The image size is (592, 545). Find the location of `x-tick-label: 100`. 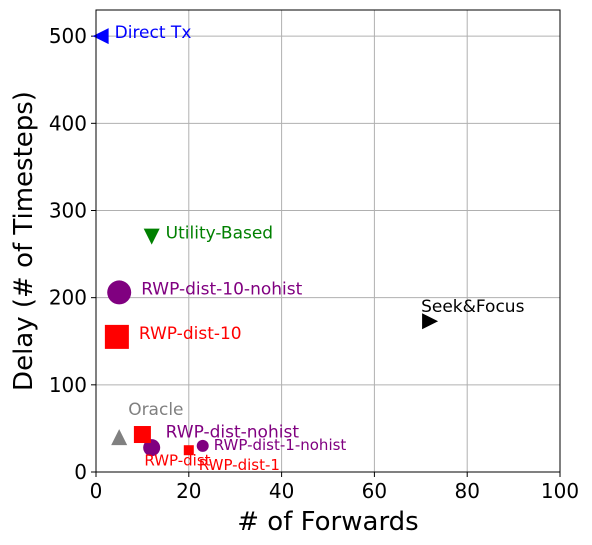

x-tick-label: 100 is located at coordinates (560, 491).